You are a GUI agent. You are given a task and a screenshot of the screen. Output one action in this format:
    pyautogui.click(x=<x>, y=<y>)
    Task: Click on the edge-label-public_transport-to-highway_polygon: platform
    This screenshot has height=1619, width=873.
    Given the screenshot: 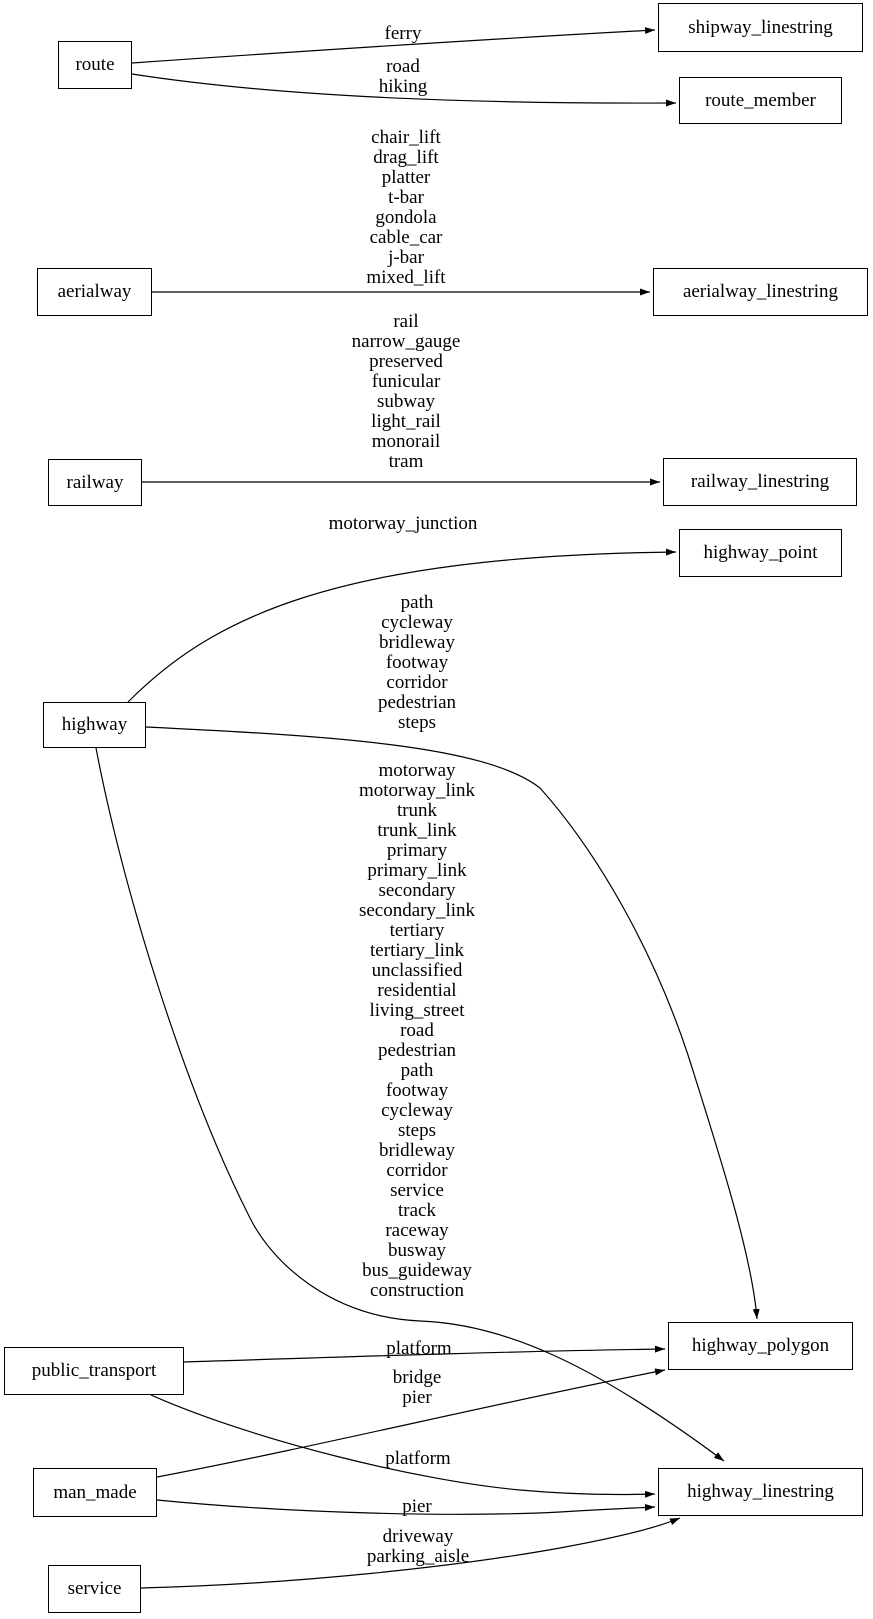 What is the action you would take?
    pyautogui.click(x=419, y=1348)
    